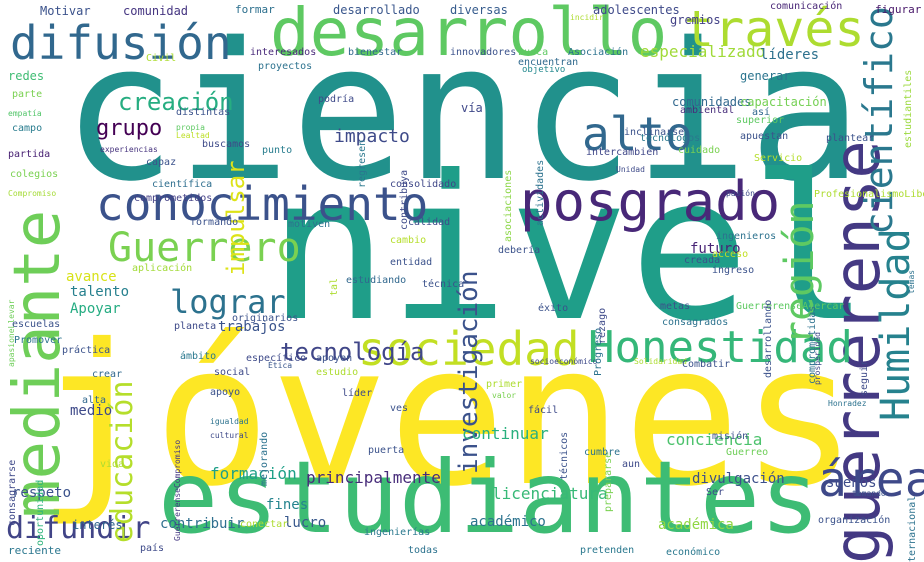 The image size is (924, 562). Describe the element at coordinates (790, 55) in the screenshot. I see `cloud-word: líderes` at that location.